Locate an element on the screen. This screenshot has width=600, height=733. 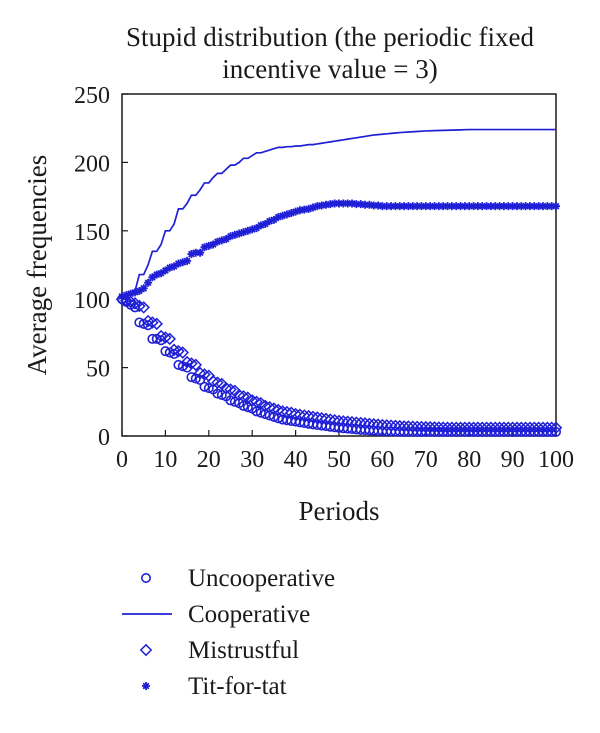
y-tick-label: 150 is located at coordinates (92, 233).